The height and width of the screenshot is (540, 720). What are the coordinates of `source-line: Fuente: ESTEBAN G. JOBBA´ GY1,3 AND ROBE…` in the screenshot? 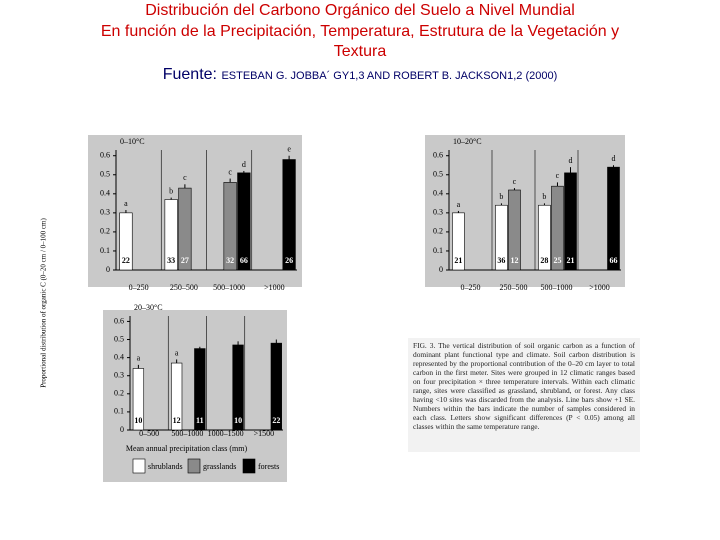 It's located at (360, 75).